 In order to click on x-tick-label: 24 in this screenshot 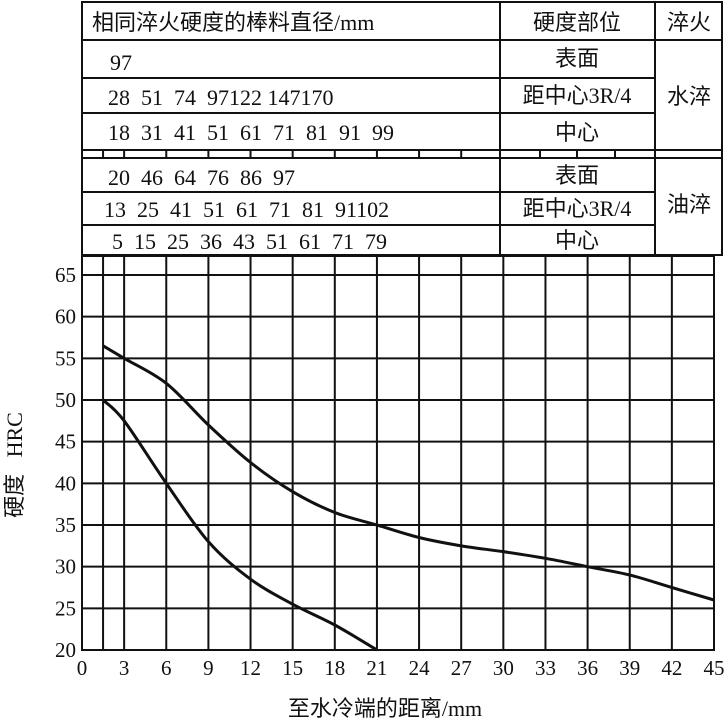, I will do `click(420, 668)`.